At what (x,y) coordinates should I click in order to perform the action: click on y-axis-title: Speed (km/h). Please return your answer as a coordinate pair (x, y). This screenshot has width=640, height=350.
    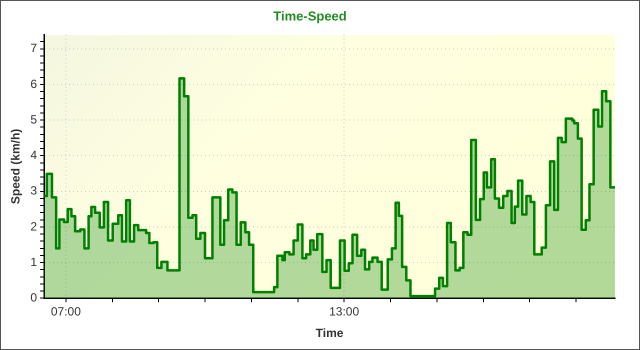
    Looking at the image, I should click on (15, 166).